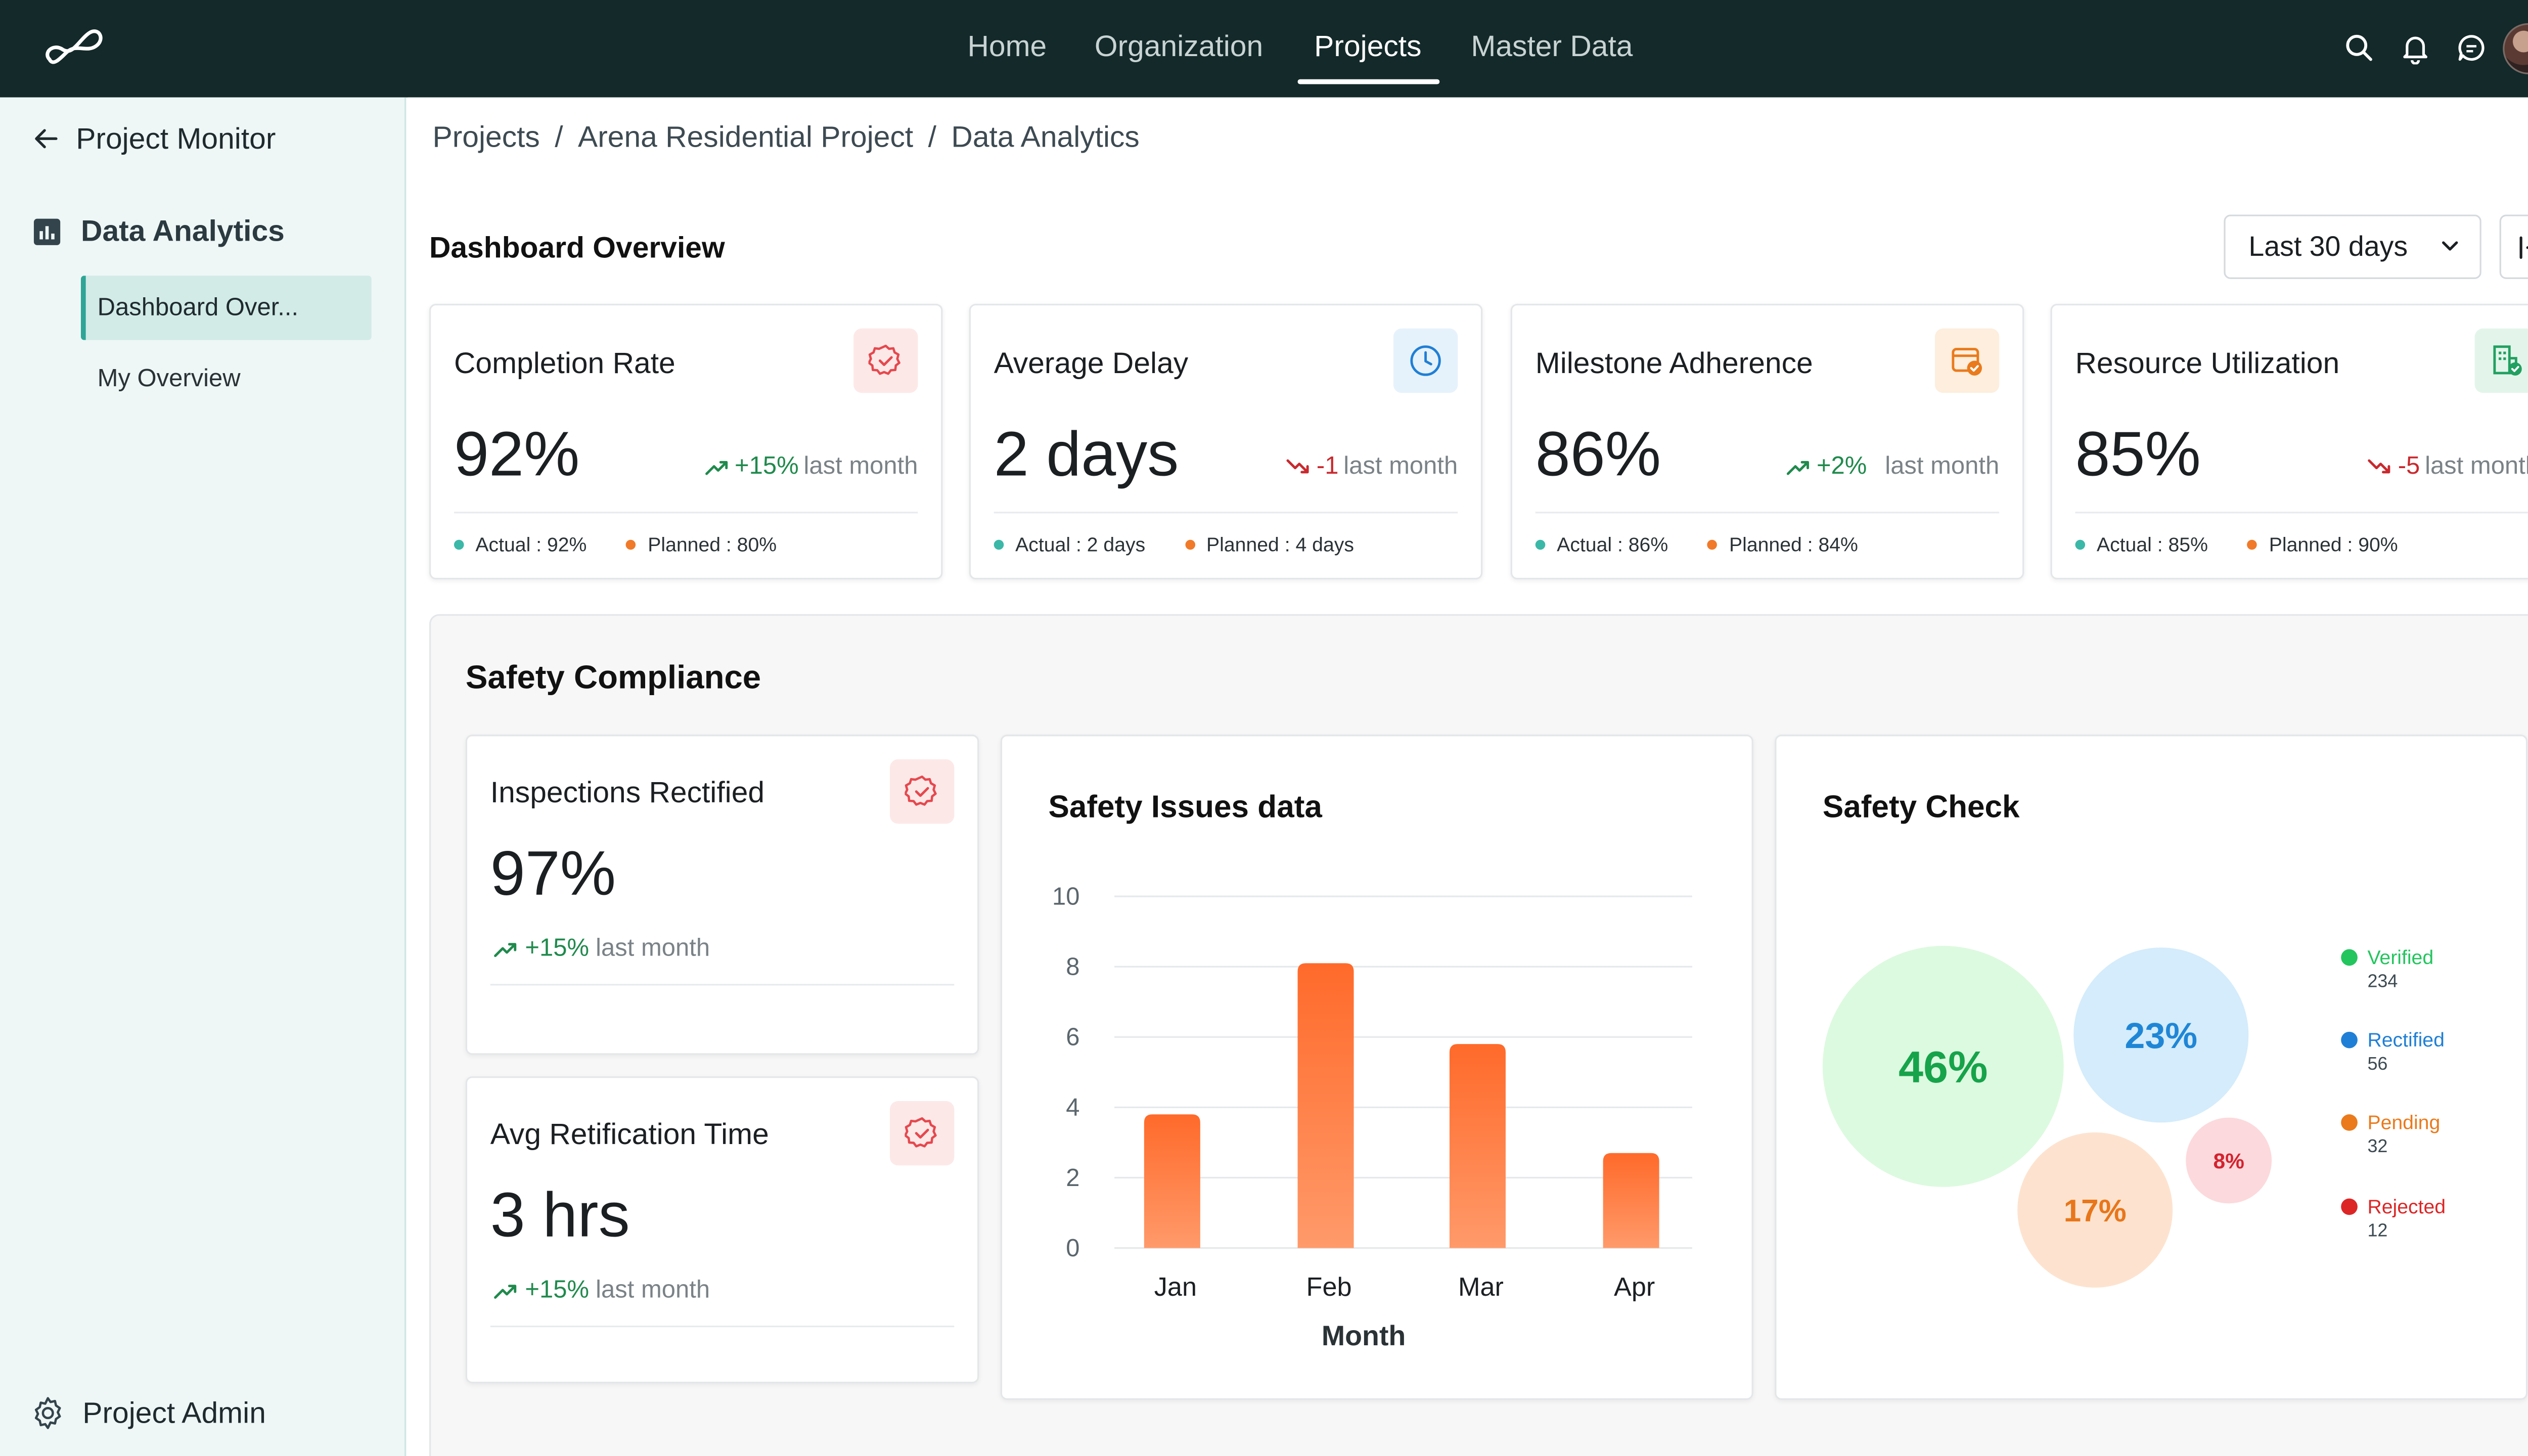  I want to click on kpi-title: Milestone Adherence, so click(1674, 363).